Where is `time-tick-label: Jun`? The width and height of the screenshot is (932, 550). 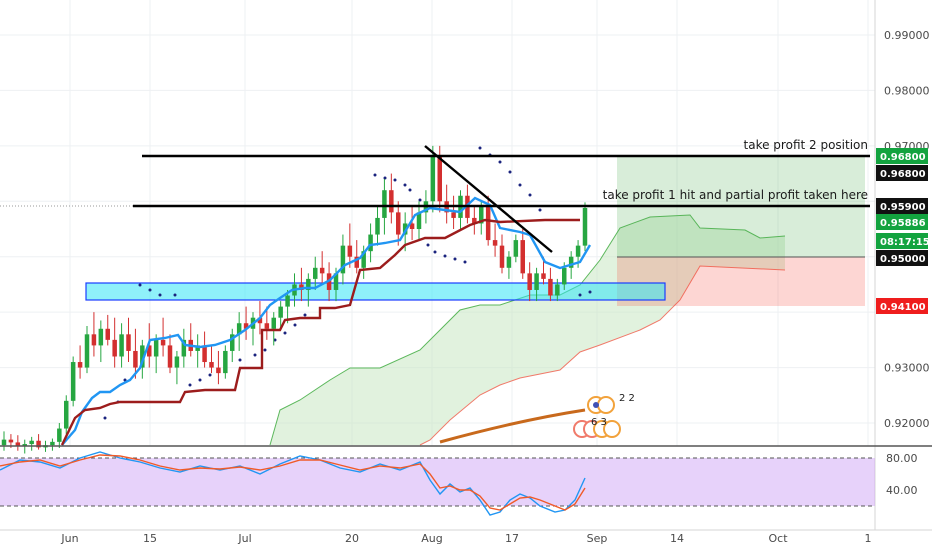
time-tick-label: Jun is located at coordinates (69, 538).